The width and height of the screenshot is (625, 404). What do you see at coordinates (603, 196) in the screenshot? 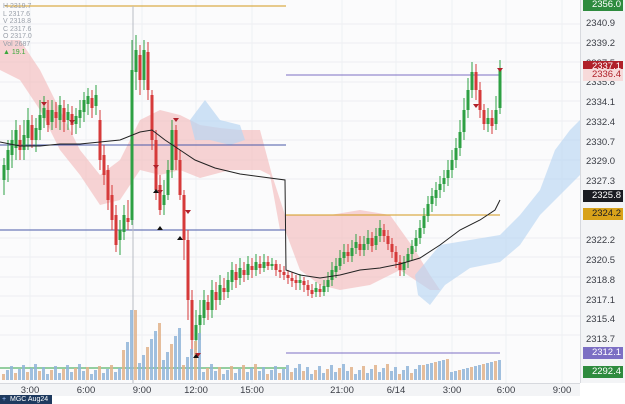
I see `price-tag: 2325.8` at bounding box center [603, 196].